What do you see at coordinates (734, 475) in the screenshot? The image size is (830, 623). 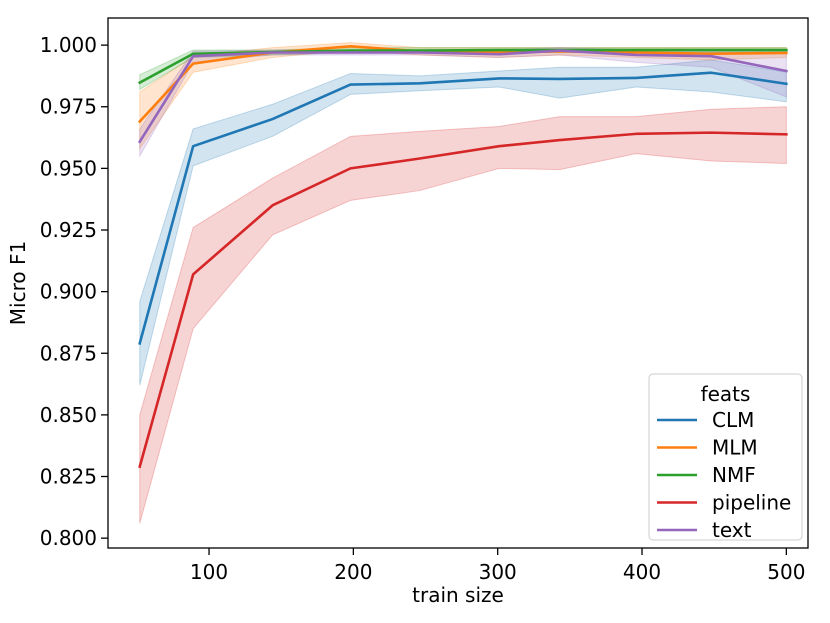 I see `legend-label-NMF: NMF` at bounding box center [734, 475].